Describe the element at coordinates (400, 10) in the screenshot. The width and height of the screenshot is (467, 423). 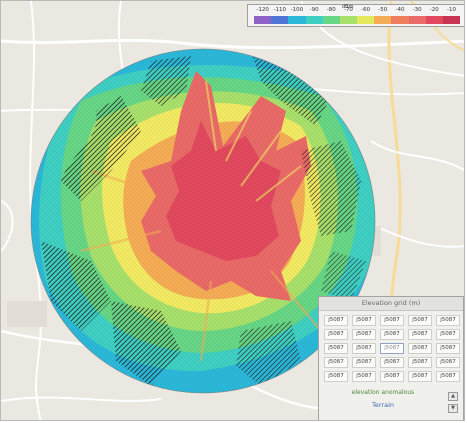
I see `legend-label: -40` at that location.